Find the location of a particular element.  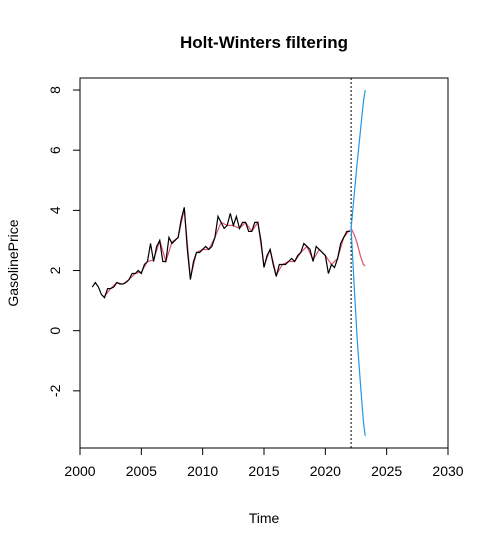

y-tick-label: -2 is located at coordinates (55, 390).